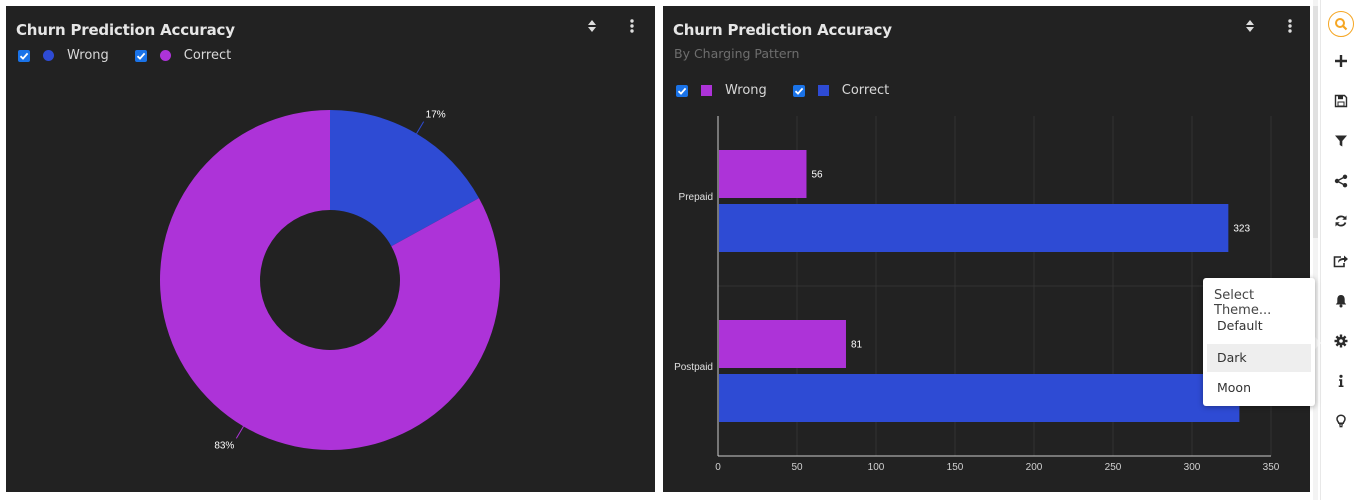  I want to click on x-tick-label: 250, so click(1113, 467).